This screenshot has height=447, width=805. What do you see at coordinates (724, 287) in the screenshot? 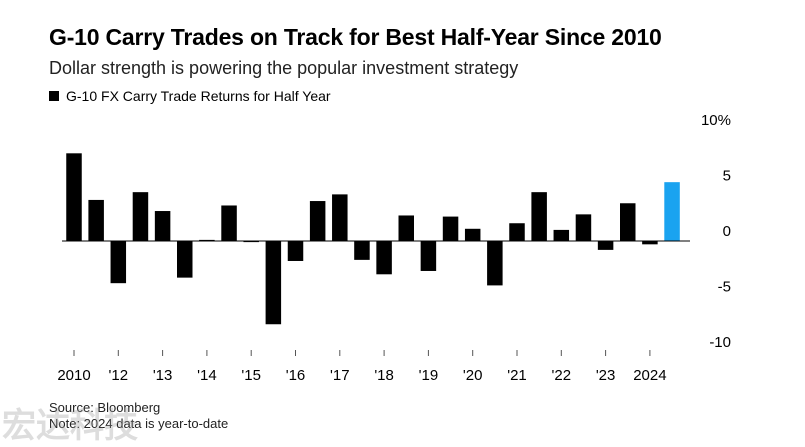
I see `y-tick-label: -5` at bounding box center [724, 287].